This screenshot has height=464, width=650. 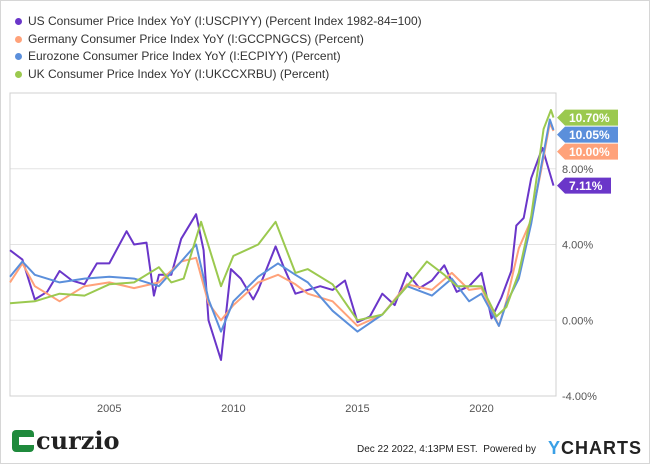 What do you see at coordinates (18, 22) in the screenshot?
I see `legend-dot-us` at bounding box center [18, 22].